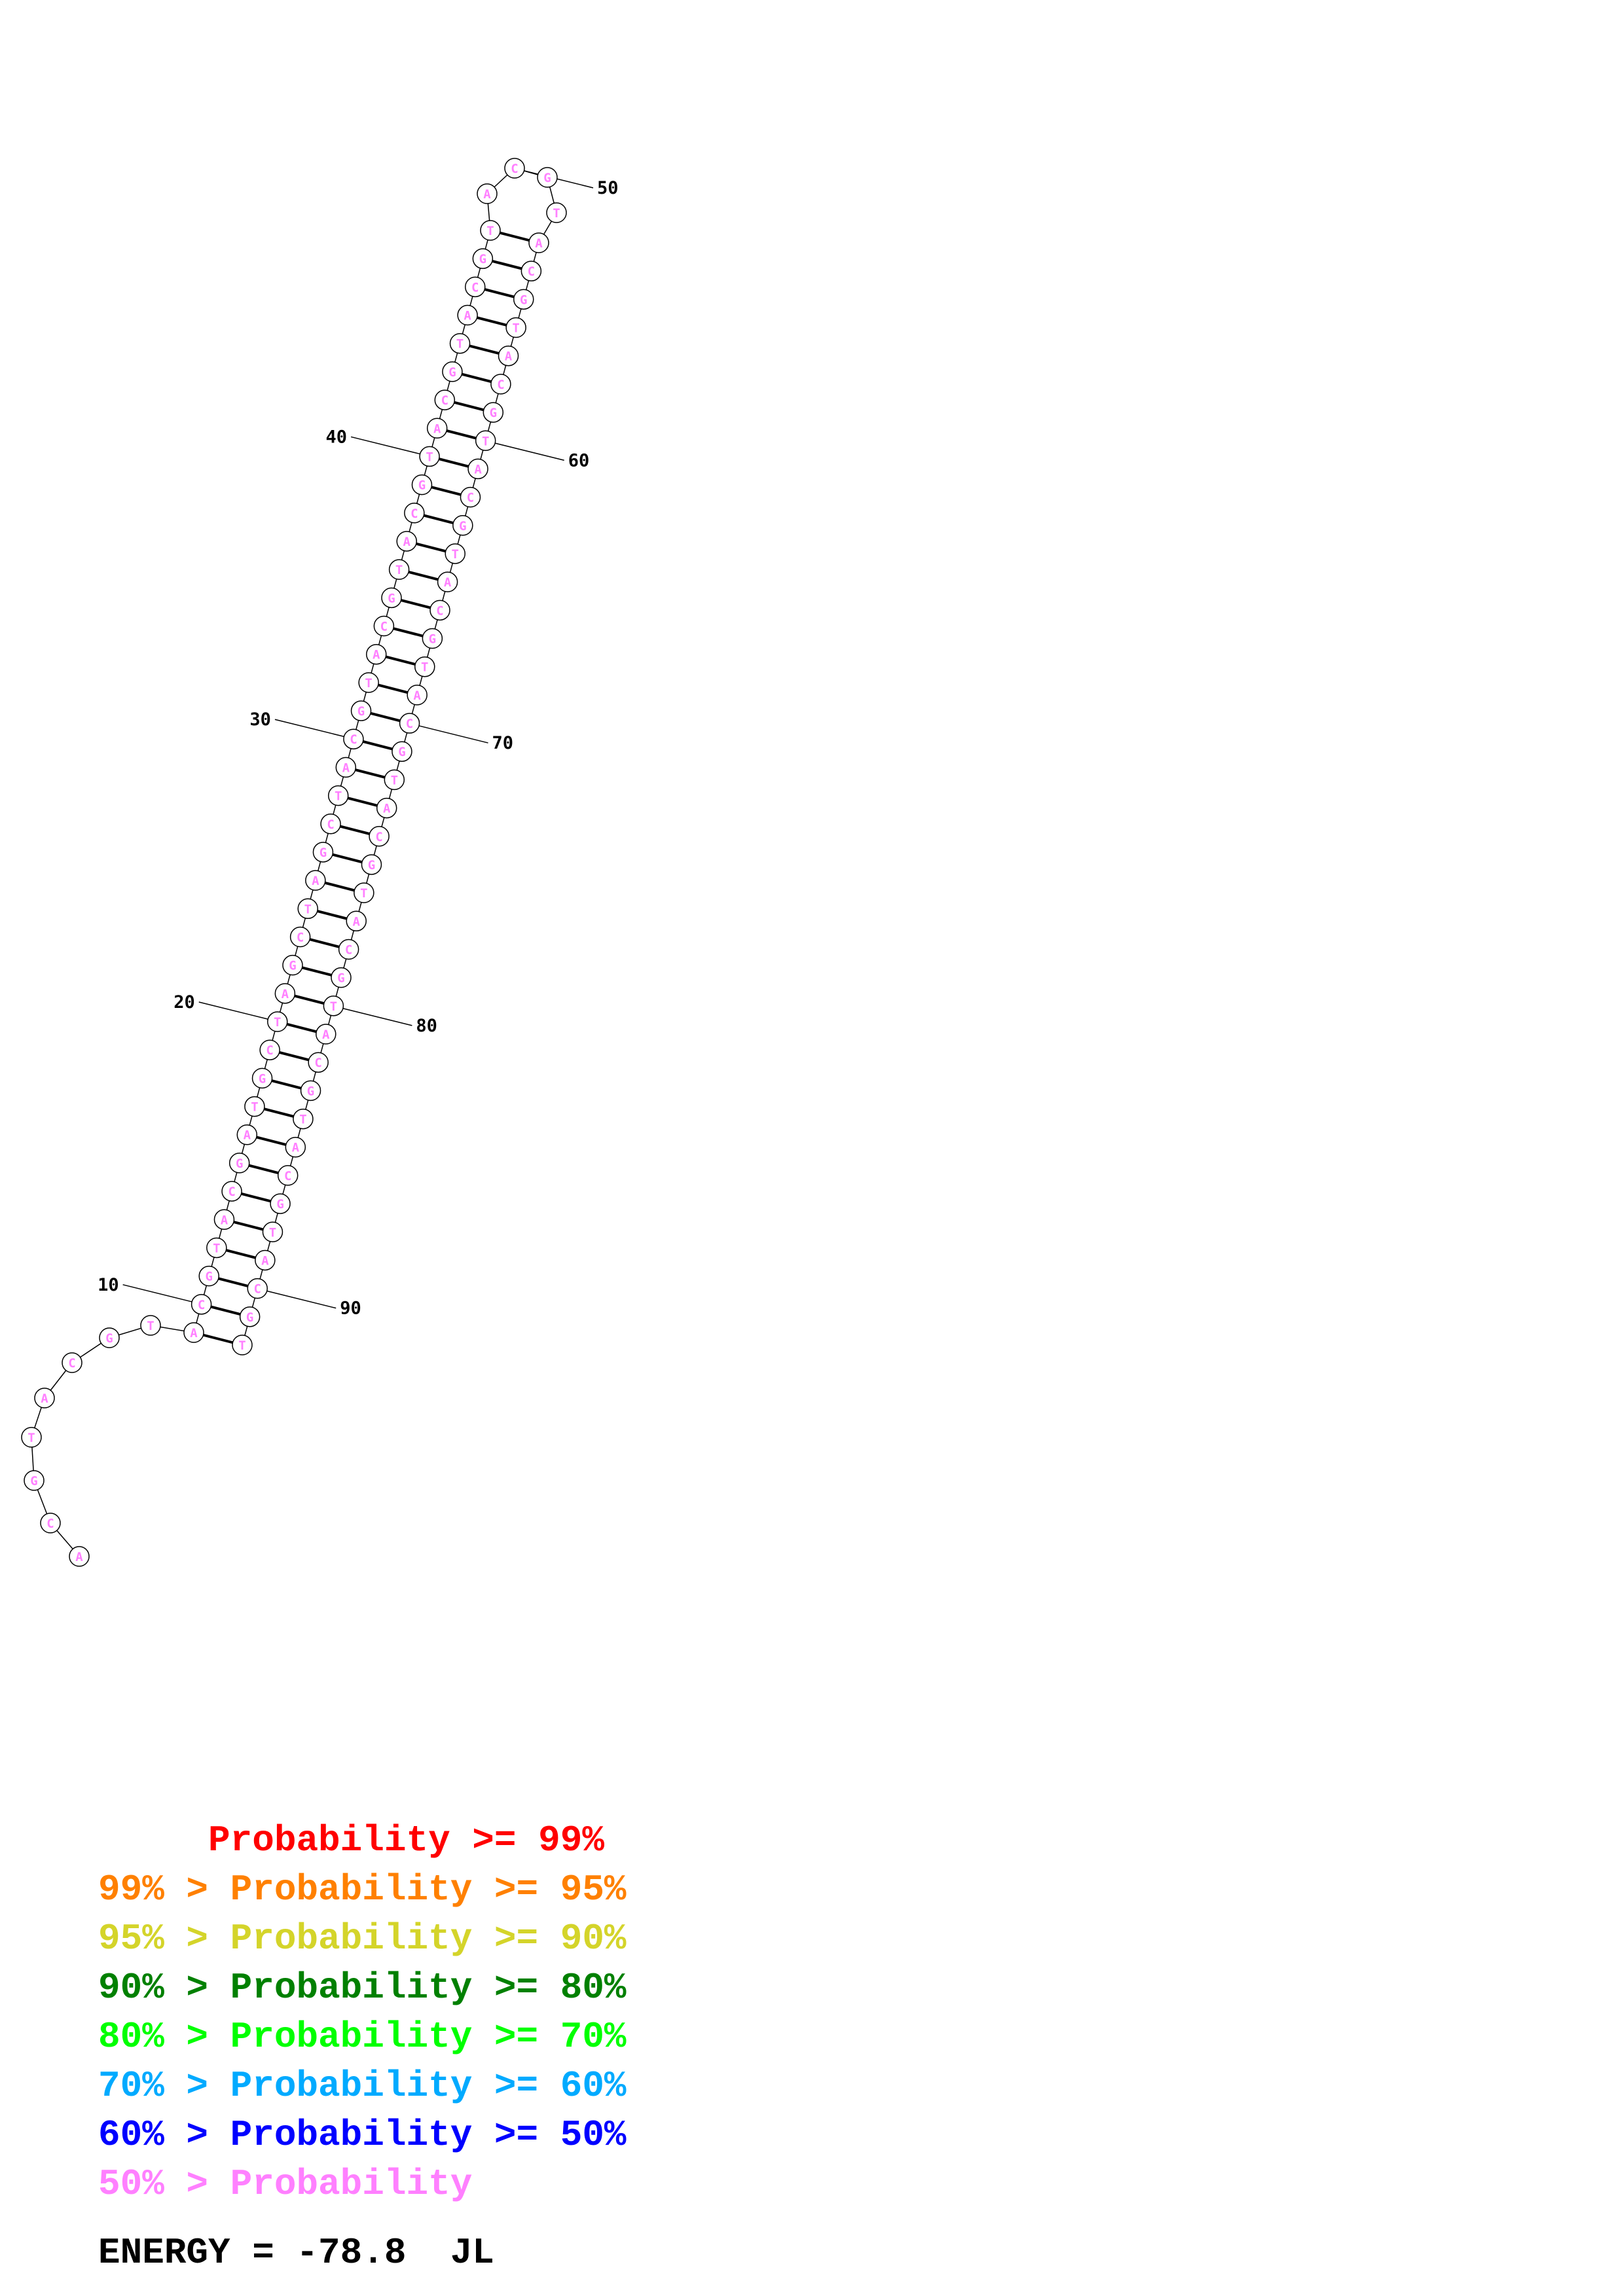 The image size is (1623, 2296). I want to click on index-label-70: 70, so click(503, 743).